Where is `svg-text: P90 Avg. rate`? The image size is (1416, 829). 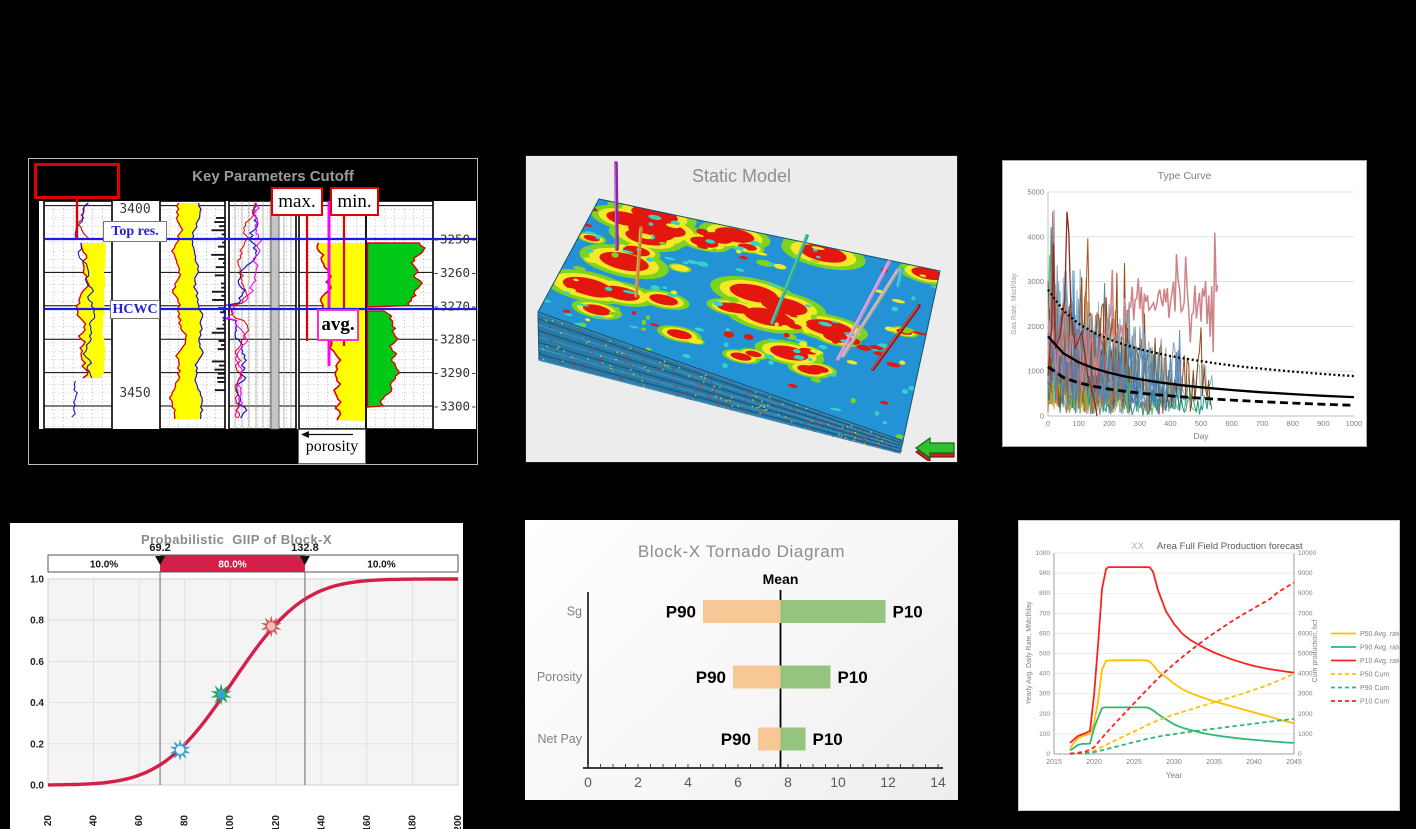 svg-text: P90 Avg. rate is located at coordinates (1379, 648).